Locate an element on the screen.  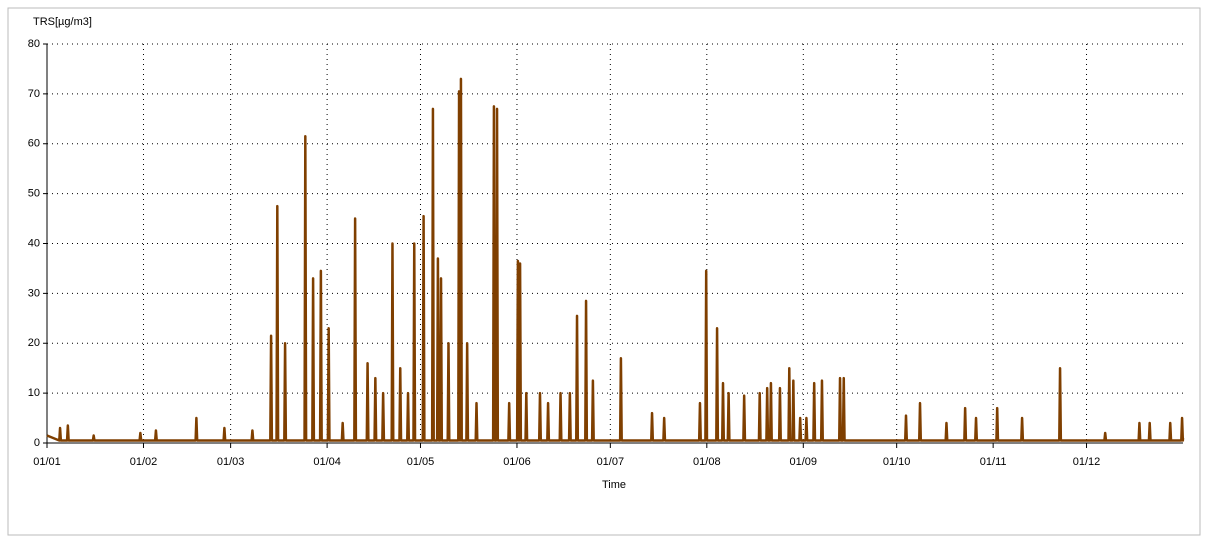
x-tick-label: 01/10 is located at coordinates (897, 462).